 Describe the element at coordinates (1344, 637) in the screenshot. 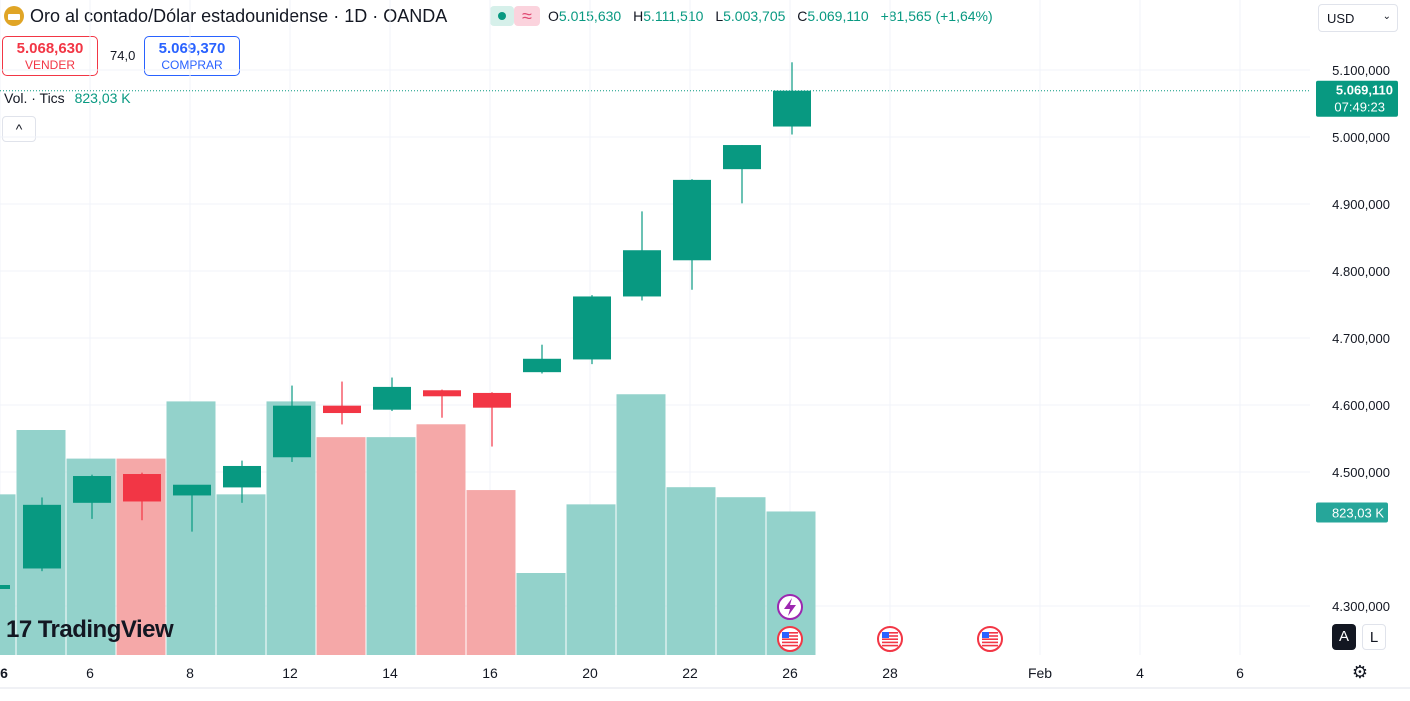

I see `auto-scale-button: A` at that location.